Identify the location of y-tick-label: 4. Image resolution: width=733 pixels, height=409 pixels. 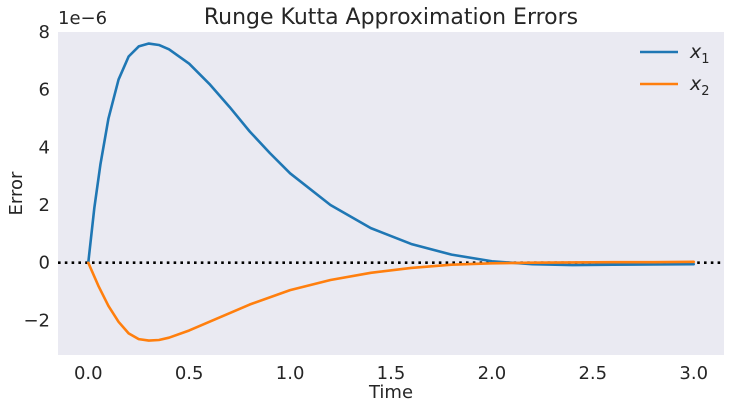
(44, 147).